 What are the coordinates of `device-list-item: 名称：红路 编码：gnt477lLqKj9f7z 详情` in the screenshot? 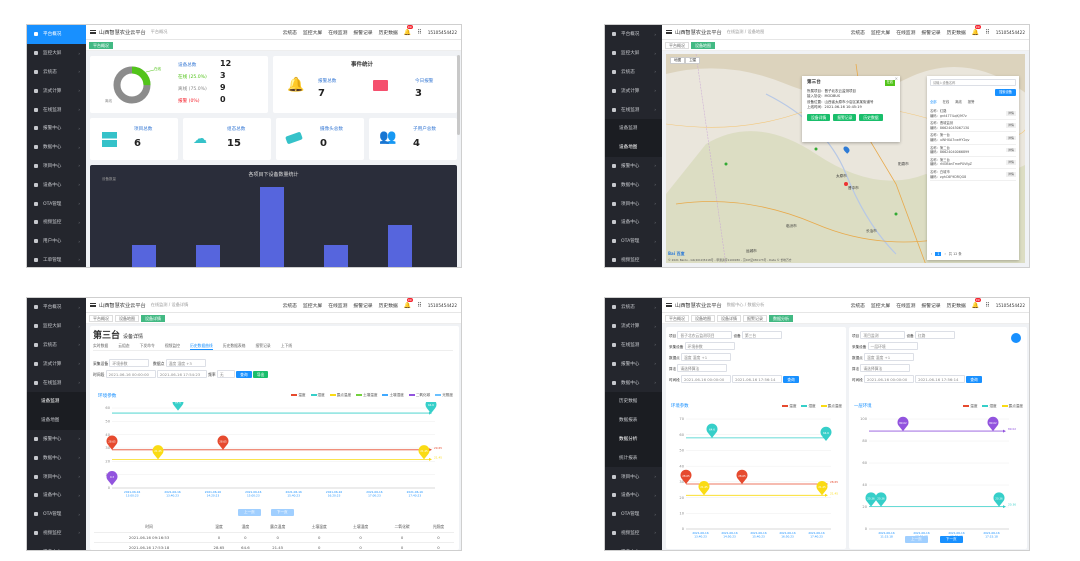 It's located at (973, 114).